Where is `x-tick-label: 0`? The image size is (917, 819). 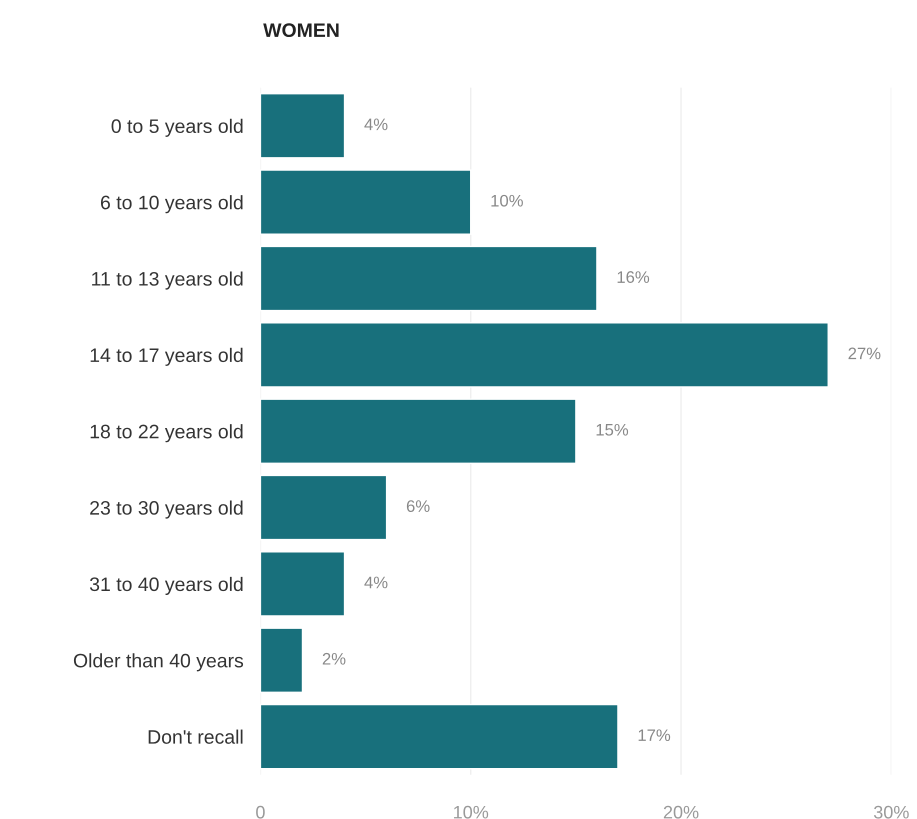
x-tick-label: 0 is located at coordinates (260, 812).